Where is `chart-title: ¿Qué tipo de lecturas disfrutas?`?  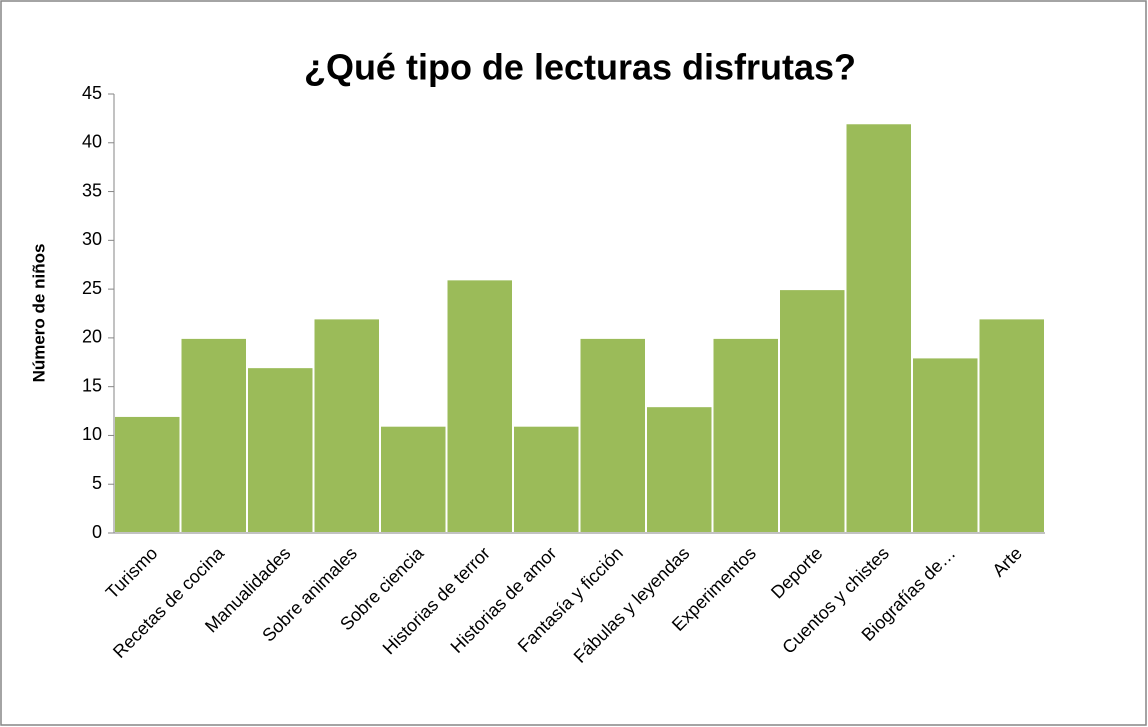 chart-title: ¿Qué tipo de lecturas disfrutas? is located at coordinates (580, 67).